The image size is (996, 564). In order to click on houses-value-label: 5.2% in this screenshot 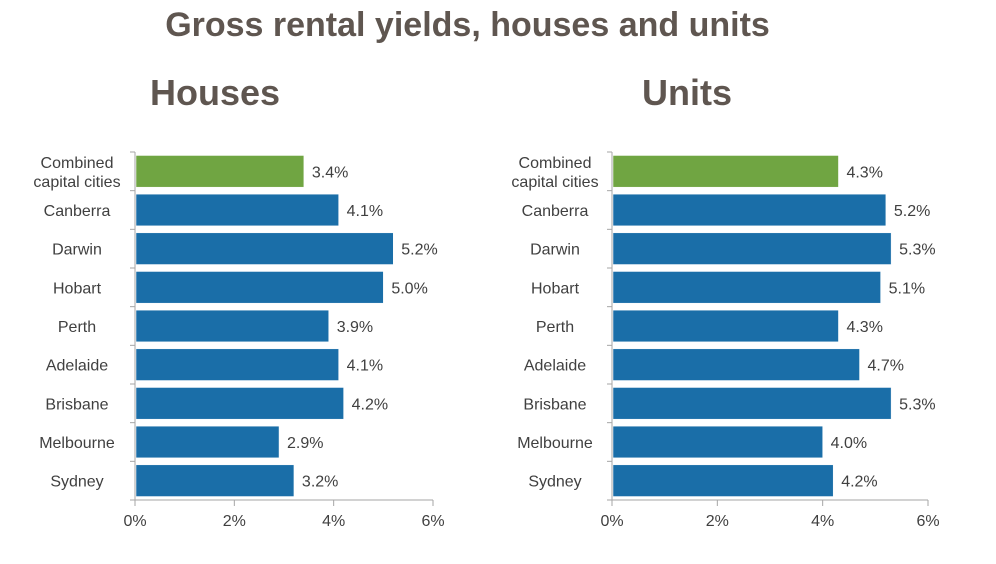, I will do `click(419, 250)`.